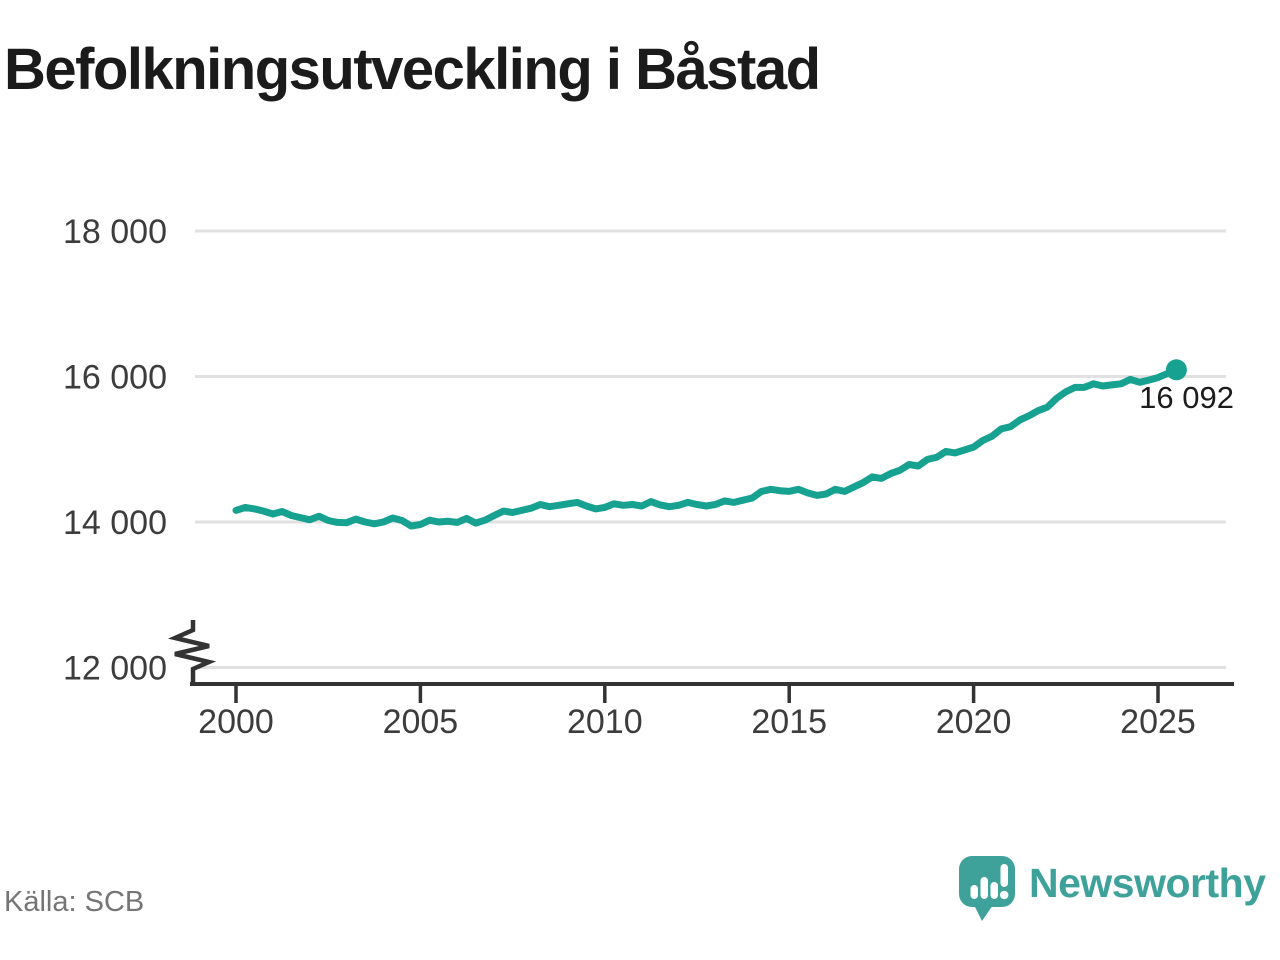 Image resolution: width=1280 pixels, height=960 pixels. Describe the element at coordinates (700, 653) in the screenshot. I see `axis-layer` at that location.